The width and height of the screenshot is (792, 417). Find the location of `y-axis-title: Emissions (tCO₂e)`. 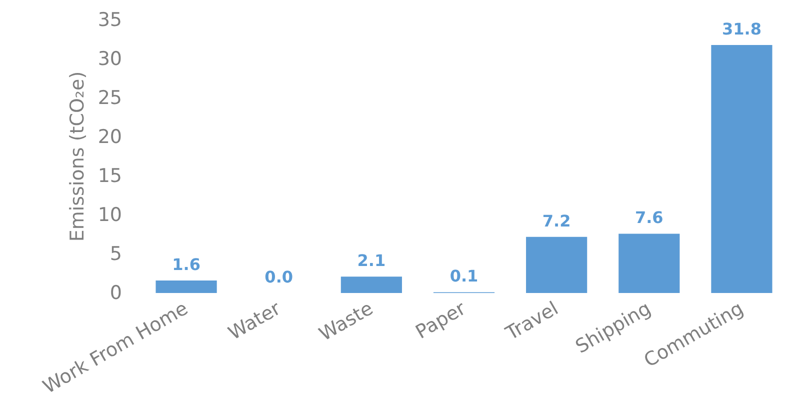

y-axis-title: Emissions (tCO₂e) is located at coordinates (77, 156).